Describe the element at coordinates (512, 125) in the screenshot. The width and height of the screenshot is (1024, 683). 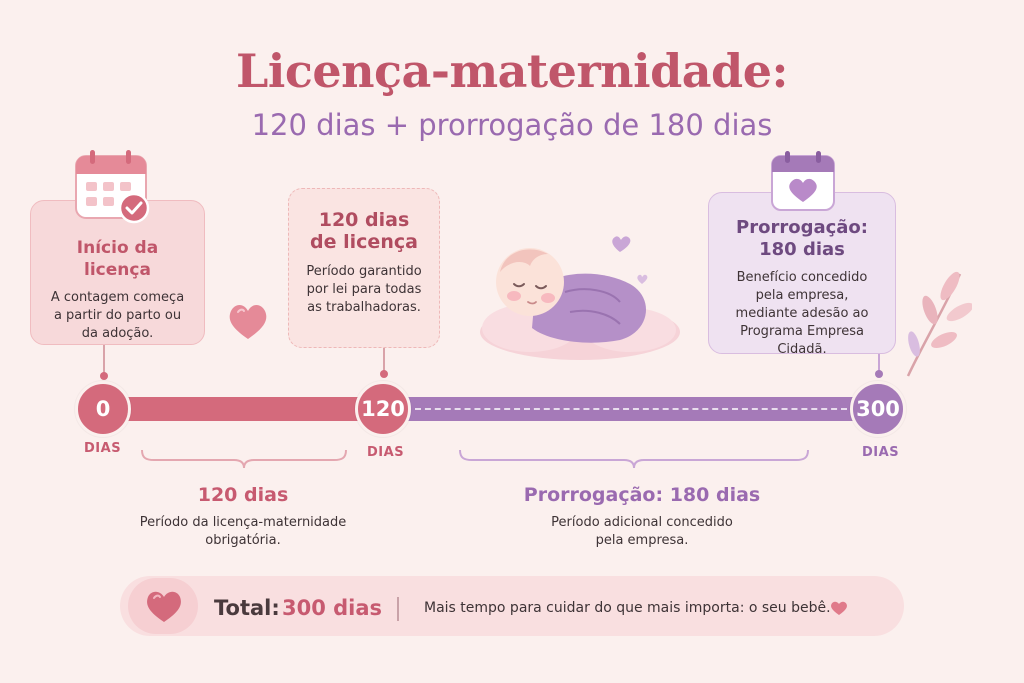
I see `page-subtitle: 120 dias + prorrogação de 180 dias` at that location.